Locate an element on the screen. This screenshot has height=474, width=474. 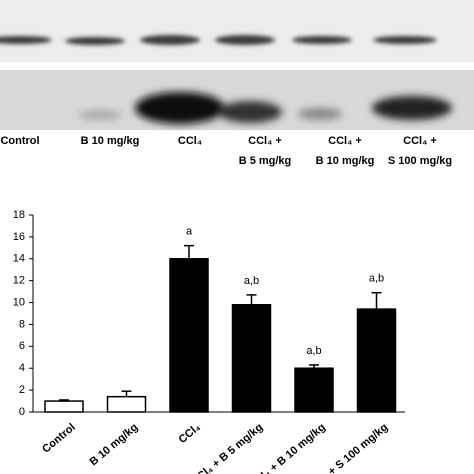
y-tick-label: 10 is located at coordinates (19, 302).